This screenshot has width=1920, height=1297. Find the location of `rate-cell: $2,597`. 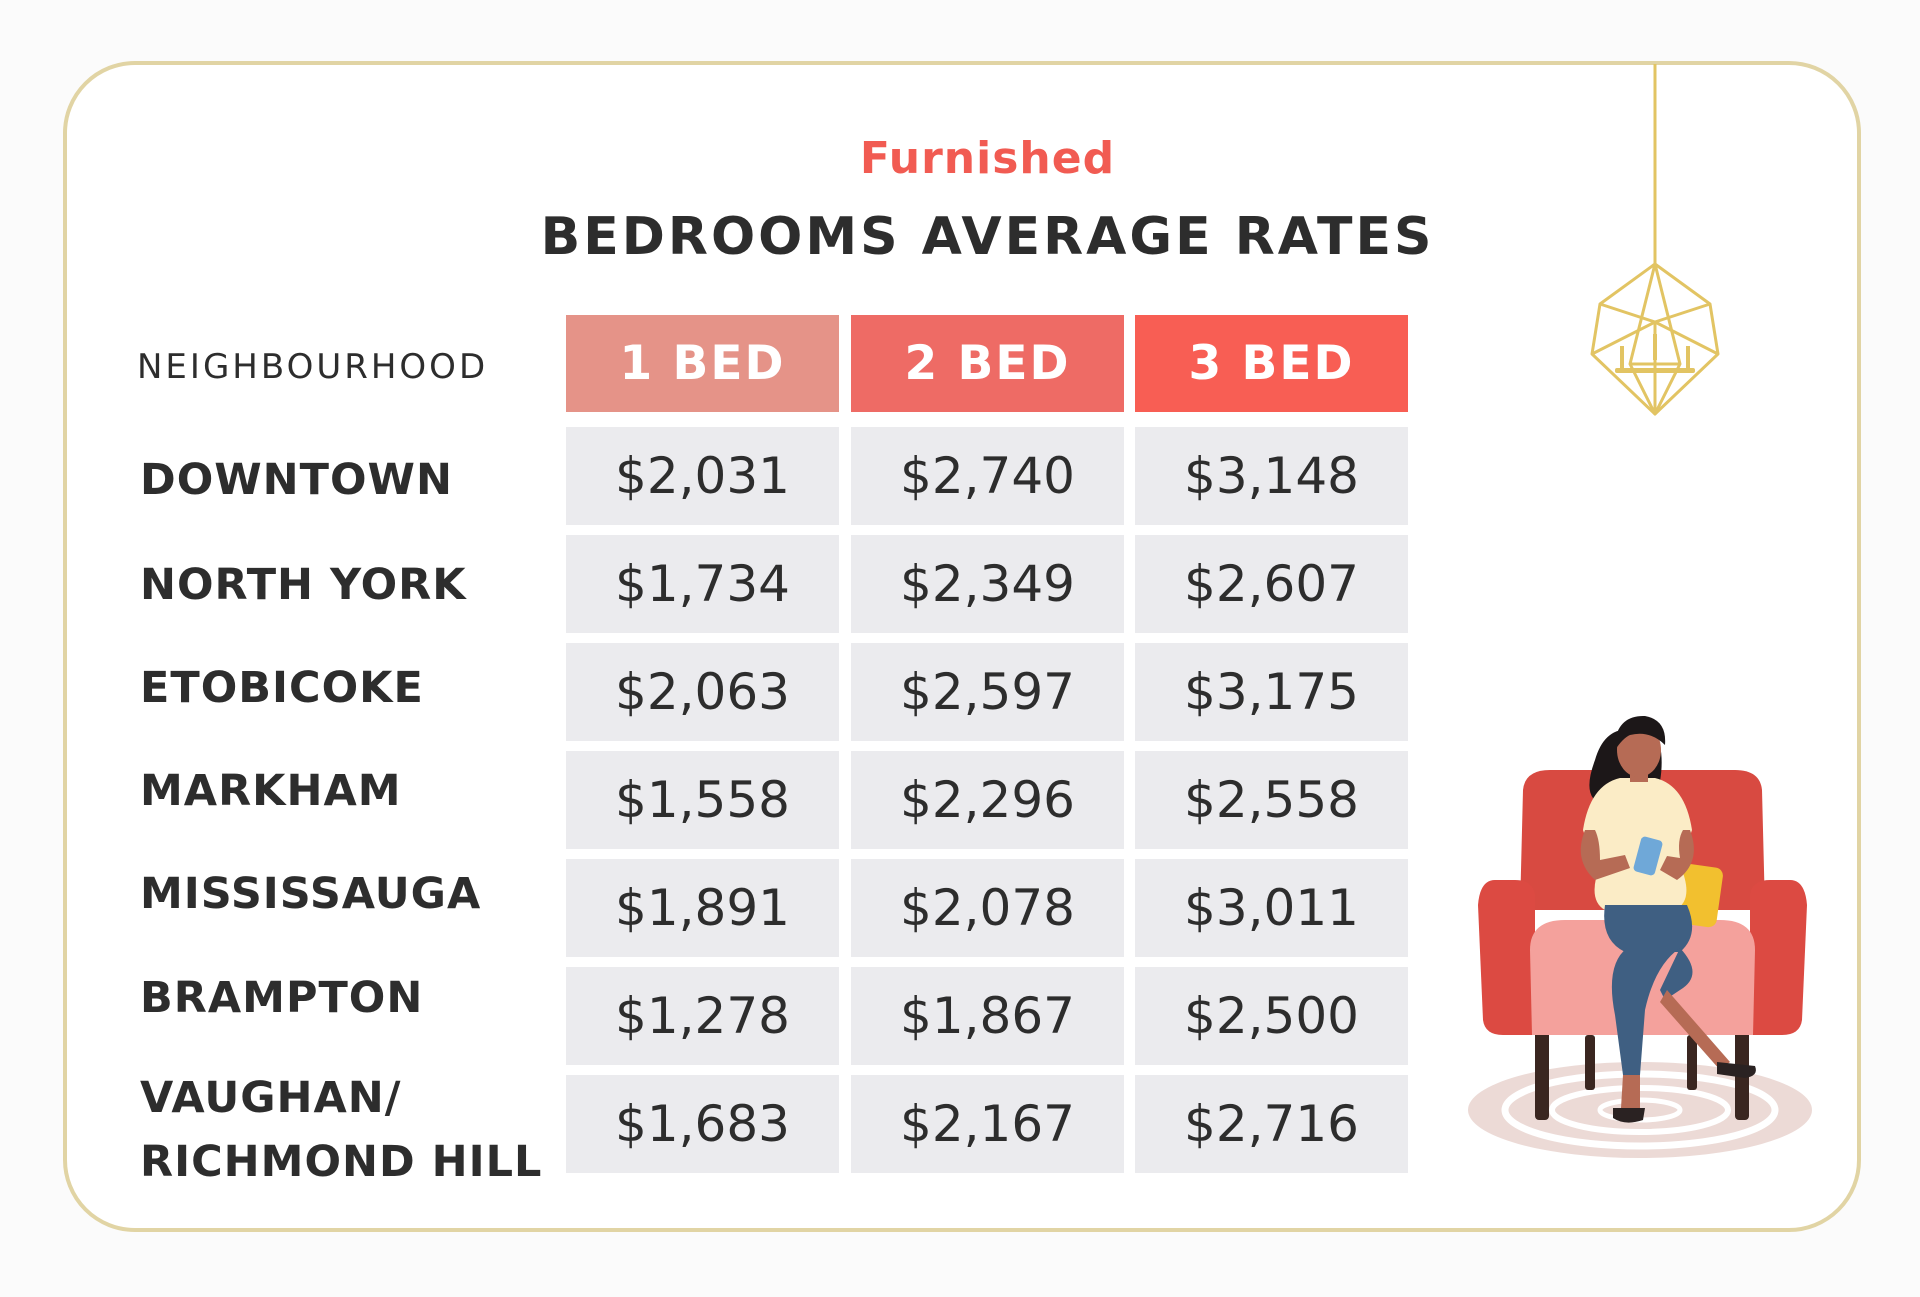

rate-cell: $2,597 is located at coordinates (987, 692).